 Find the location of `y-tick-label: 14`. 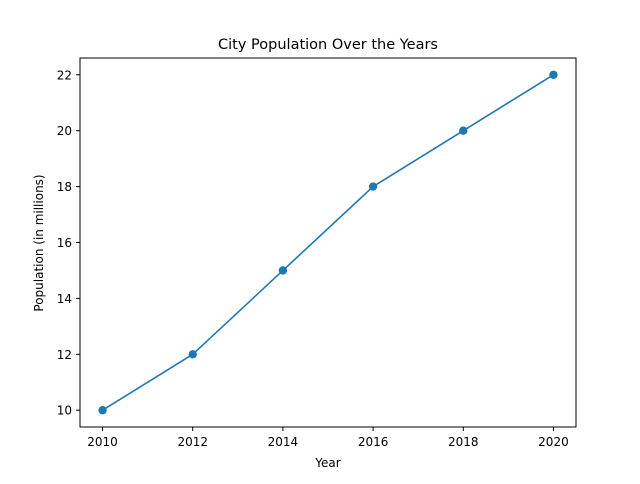

y-tick-label: 14 is located at coordinates (64, 299).